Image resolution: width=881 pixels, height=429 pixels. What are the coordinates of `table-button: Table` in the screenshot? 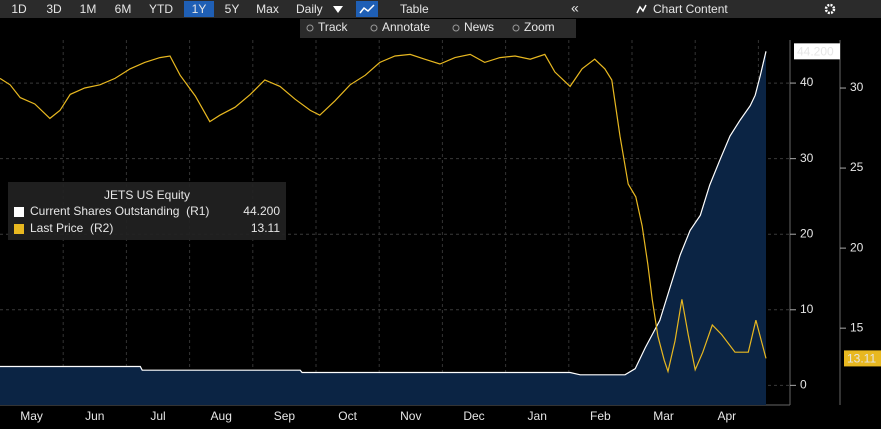 It's located at (414, 9).